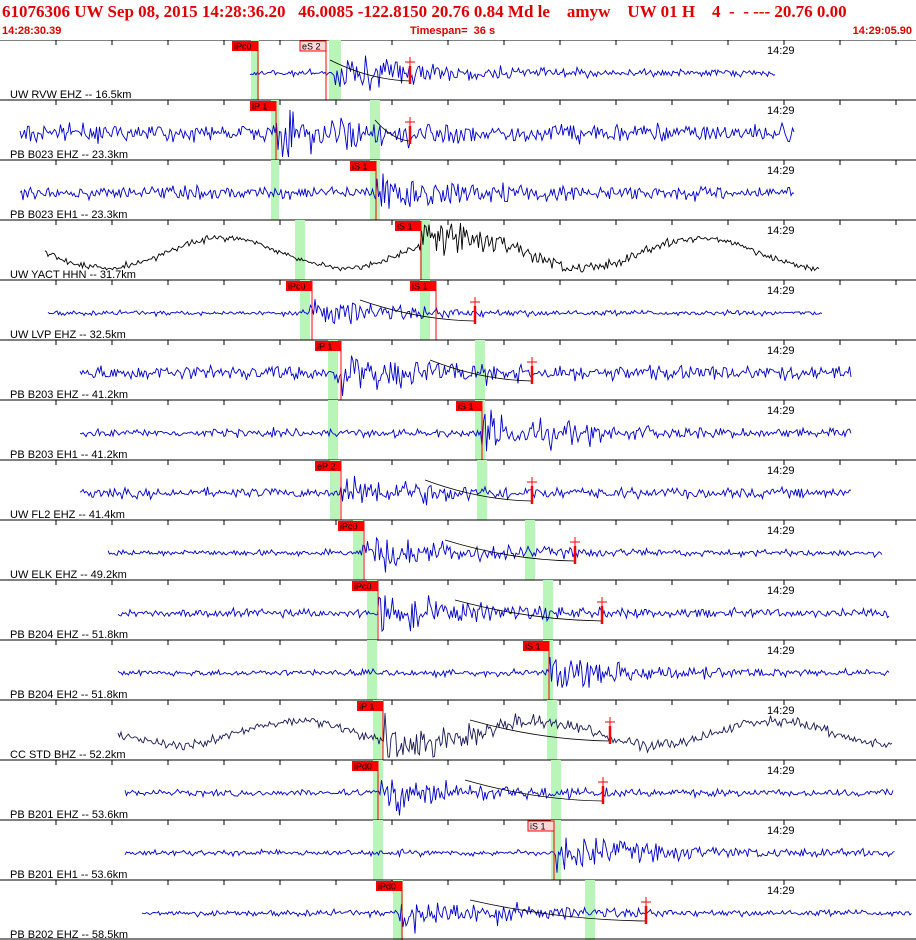 The image size is (916, 940). Describe the element at coordinates (245, 70) in the screenshot. I see `pick-tag: iPc0` at that location.